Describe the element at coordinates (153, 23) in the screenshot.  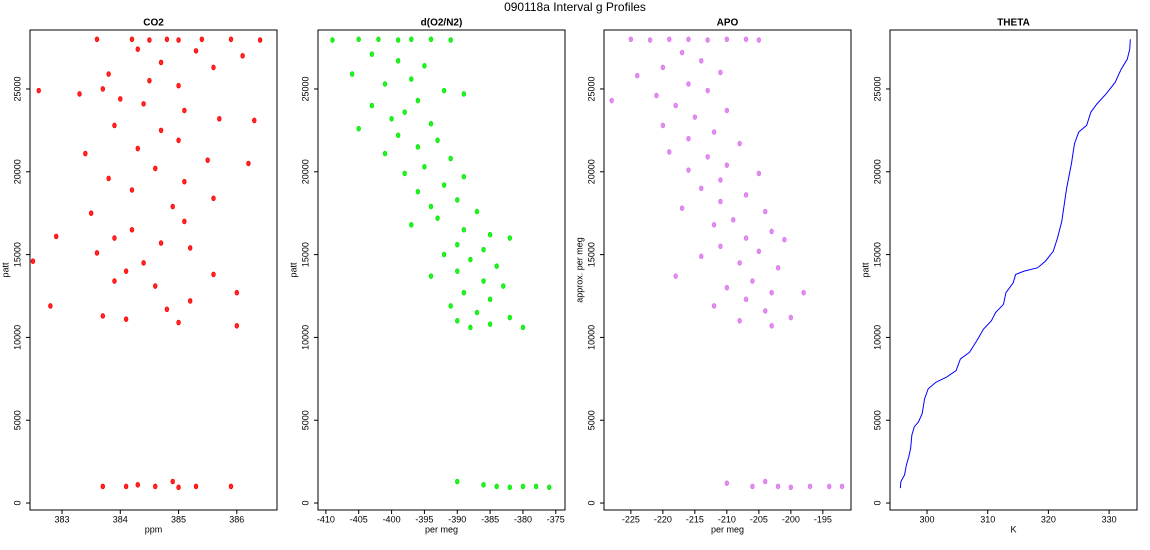
I see `panel-title: CO2` at that location.